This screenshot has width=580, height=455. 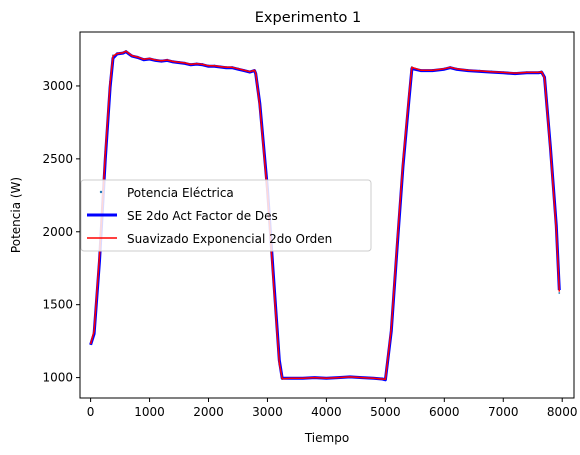 I want to click on y-tick-label: 2000, so click(x=57, y=232).